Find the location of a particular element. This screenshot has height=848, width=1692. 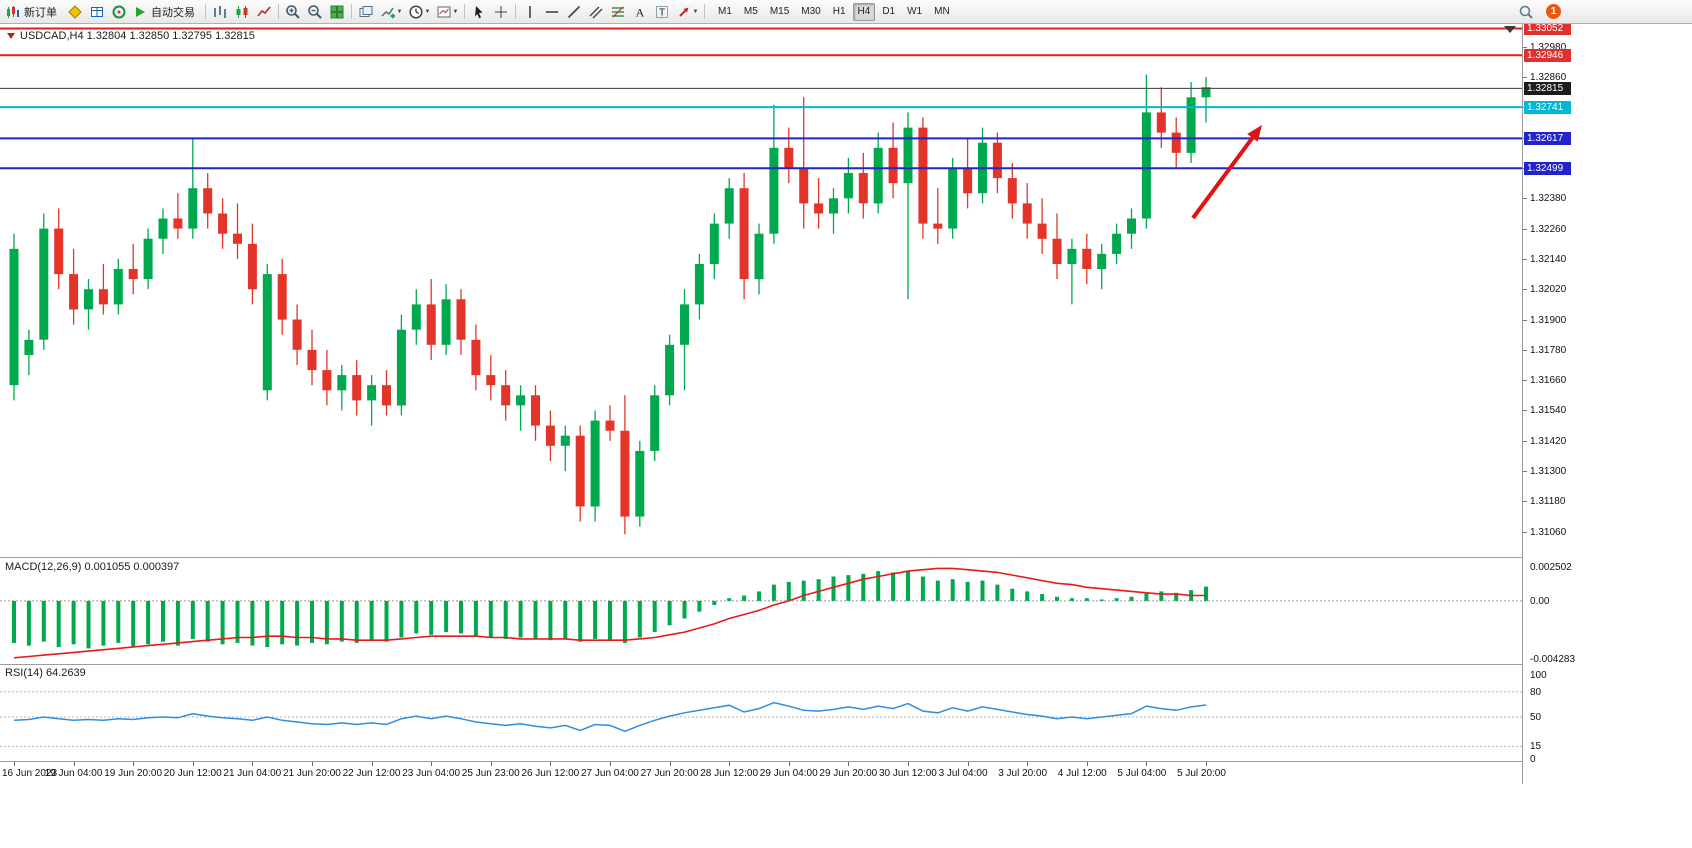

time-axis-label: 25 Jun 23:00 is located at coordinates (490, 773).